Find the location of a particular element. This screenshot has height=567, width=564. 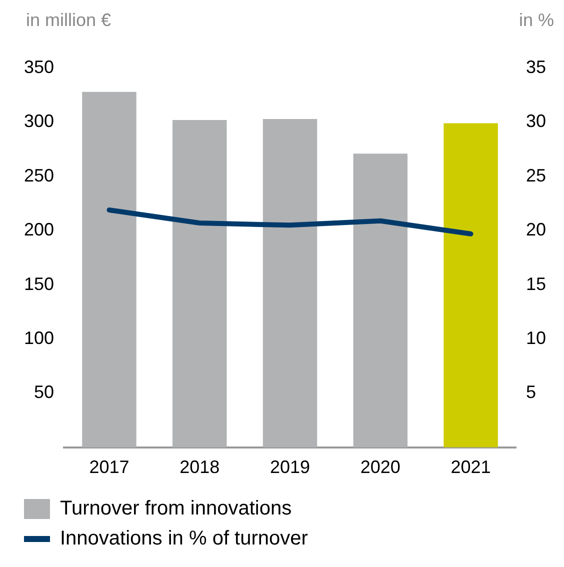

legend-label: Innovations in % of turnover is located at coordinates (184, 539).